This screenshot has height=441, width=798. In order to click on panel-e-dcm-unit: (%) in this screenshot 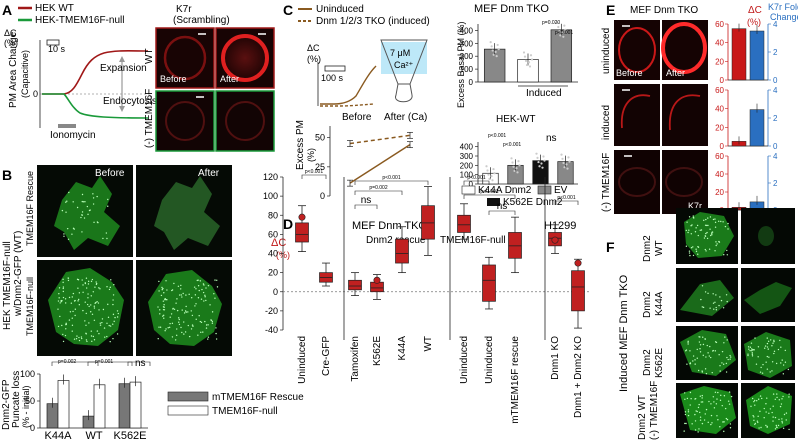, I will do `click(754, 22)`.